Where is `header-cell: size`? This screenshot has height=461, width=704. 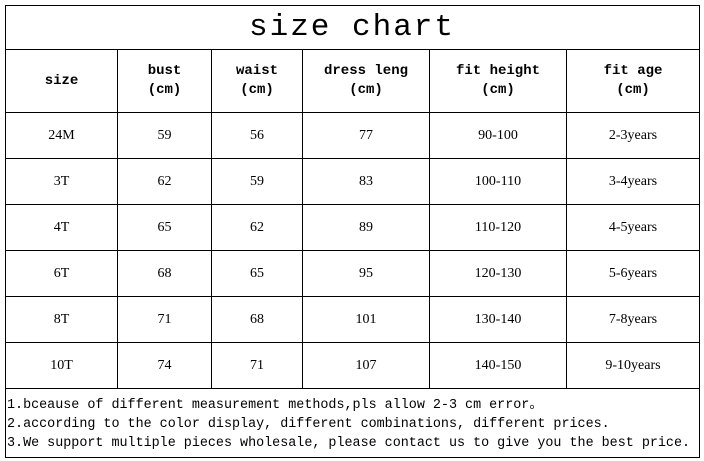 header-cell: size is located at coordinates (61, 81).